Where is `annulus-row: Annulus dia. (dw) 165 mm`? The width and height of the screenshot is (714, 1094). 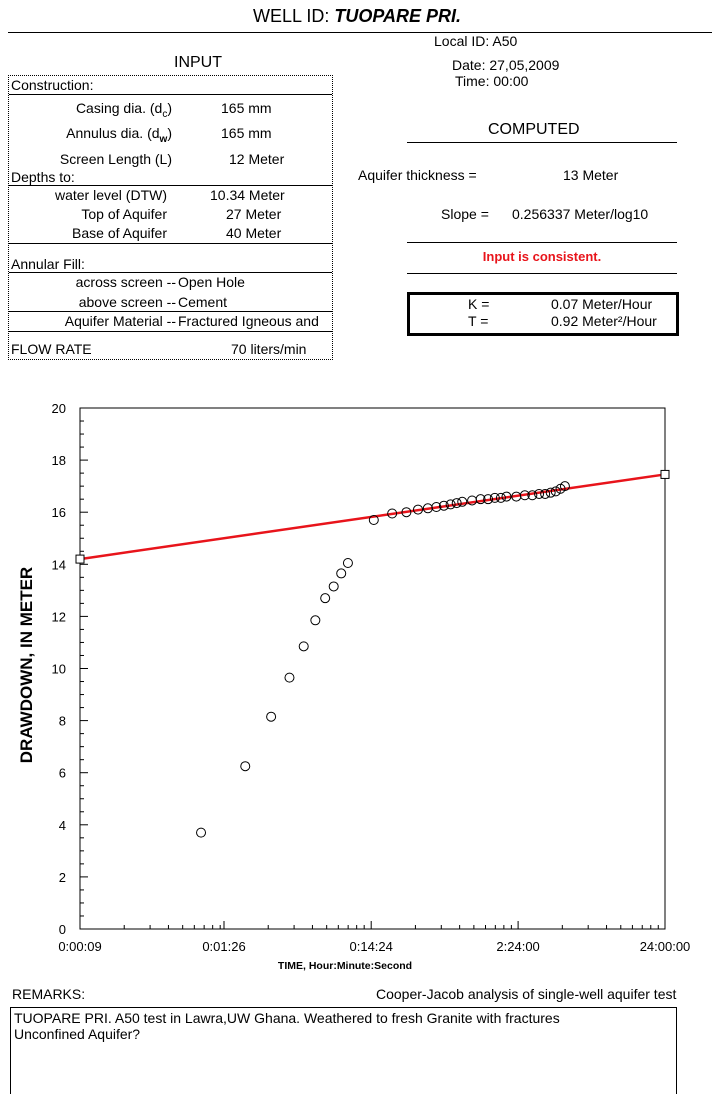 annulus-row: Annulus dia. (dw) 165 mm is located at coordinates (170, 133).